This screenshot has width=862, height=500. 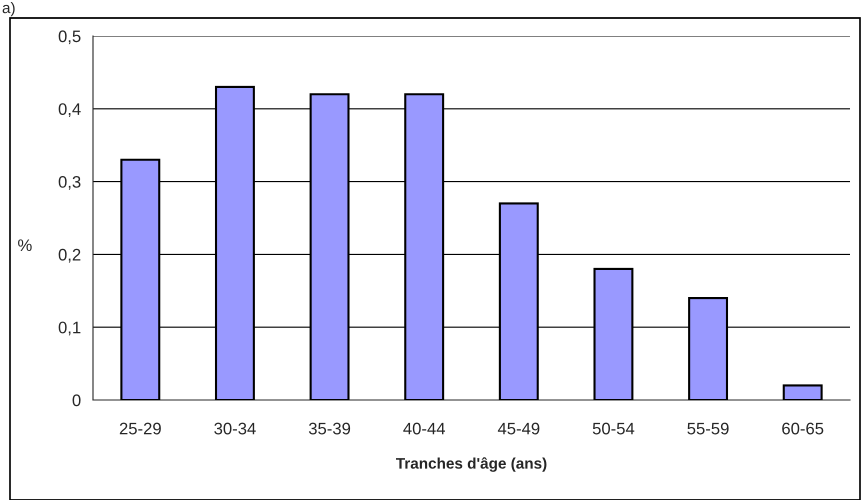 I want to click on x-tick-label: 45-49, so click(x=519, y=428).